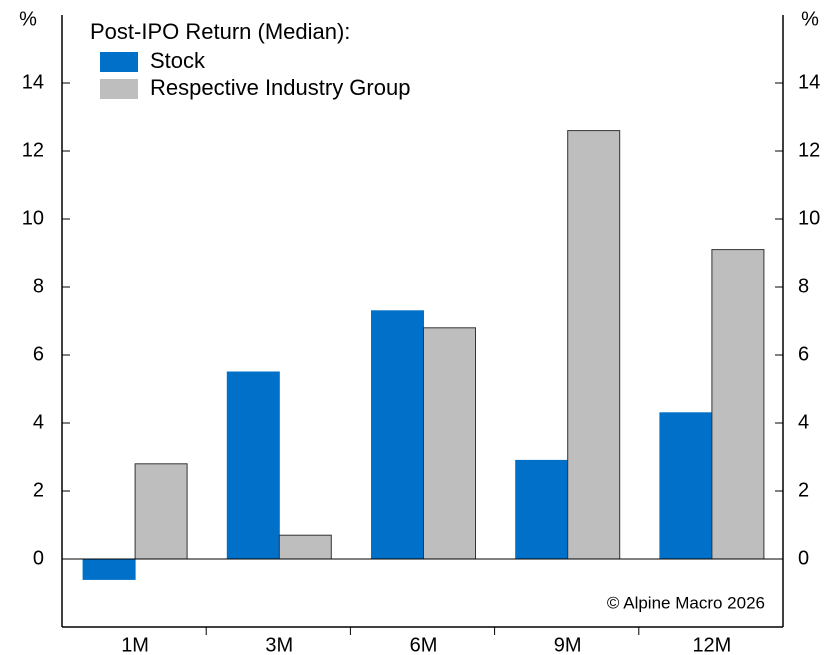  What do you see at coordinates (803, 354) in the screenshot?
I see `y2-tick-label: 6` at bounding box center [803, 354].